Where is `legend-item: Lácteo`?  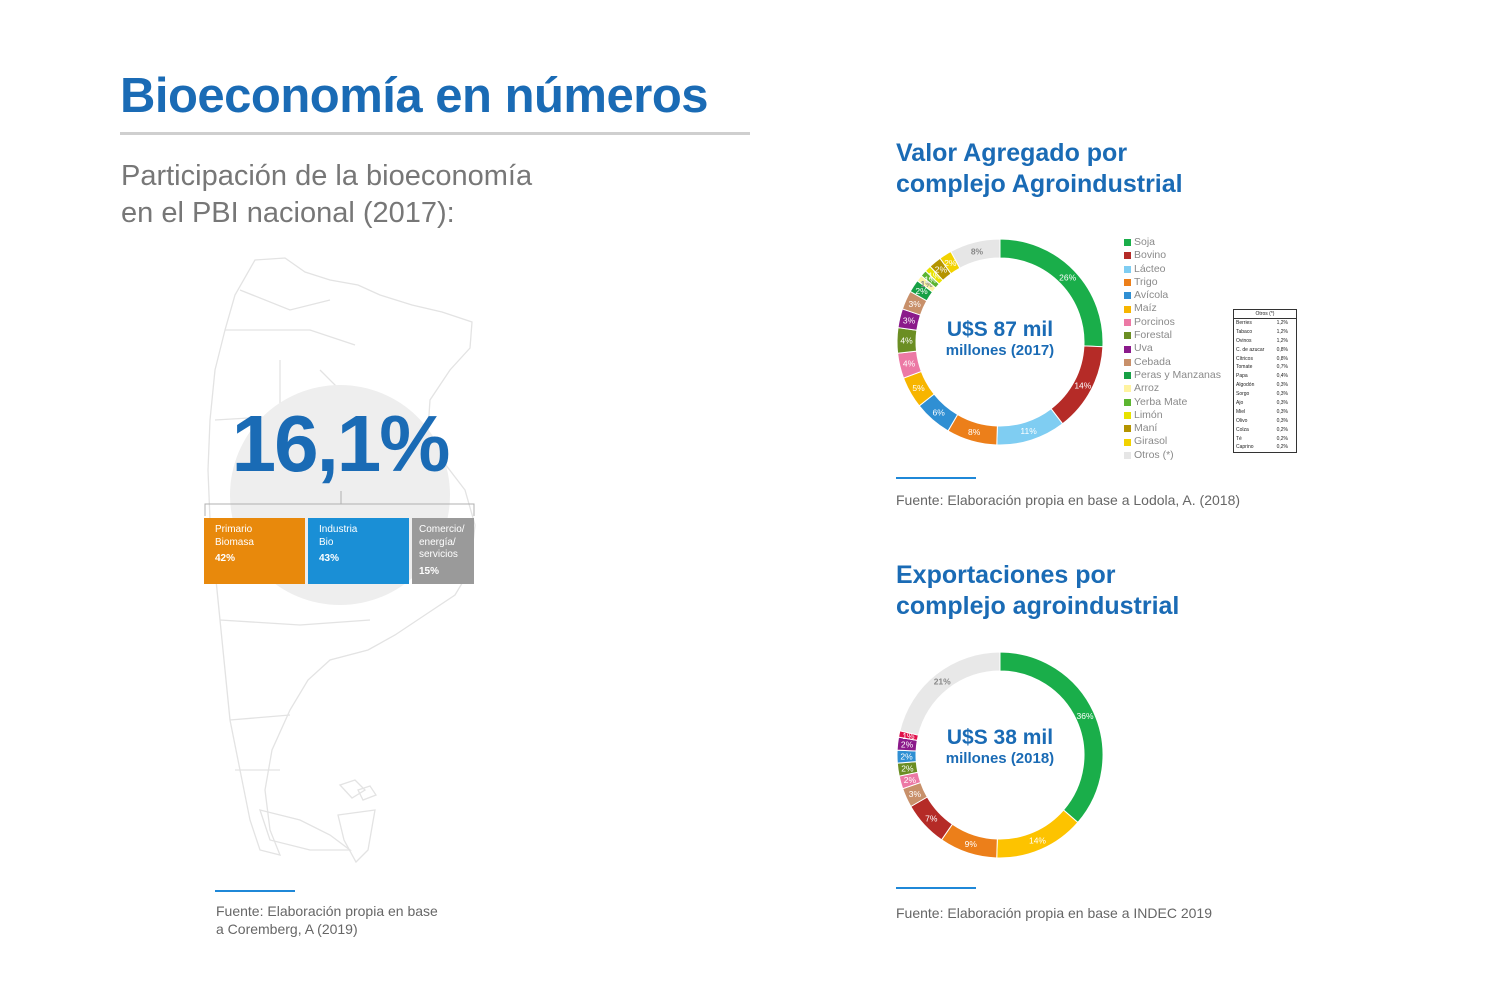 legend-item: Lácteo is located at coordinates (1172, 269).